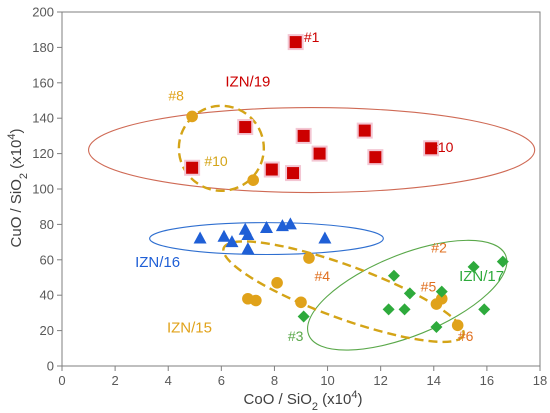  Describe the element at coordinates (327, 380) in the screenshot. I see `x-tick-label: 10` at that location.